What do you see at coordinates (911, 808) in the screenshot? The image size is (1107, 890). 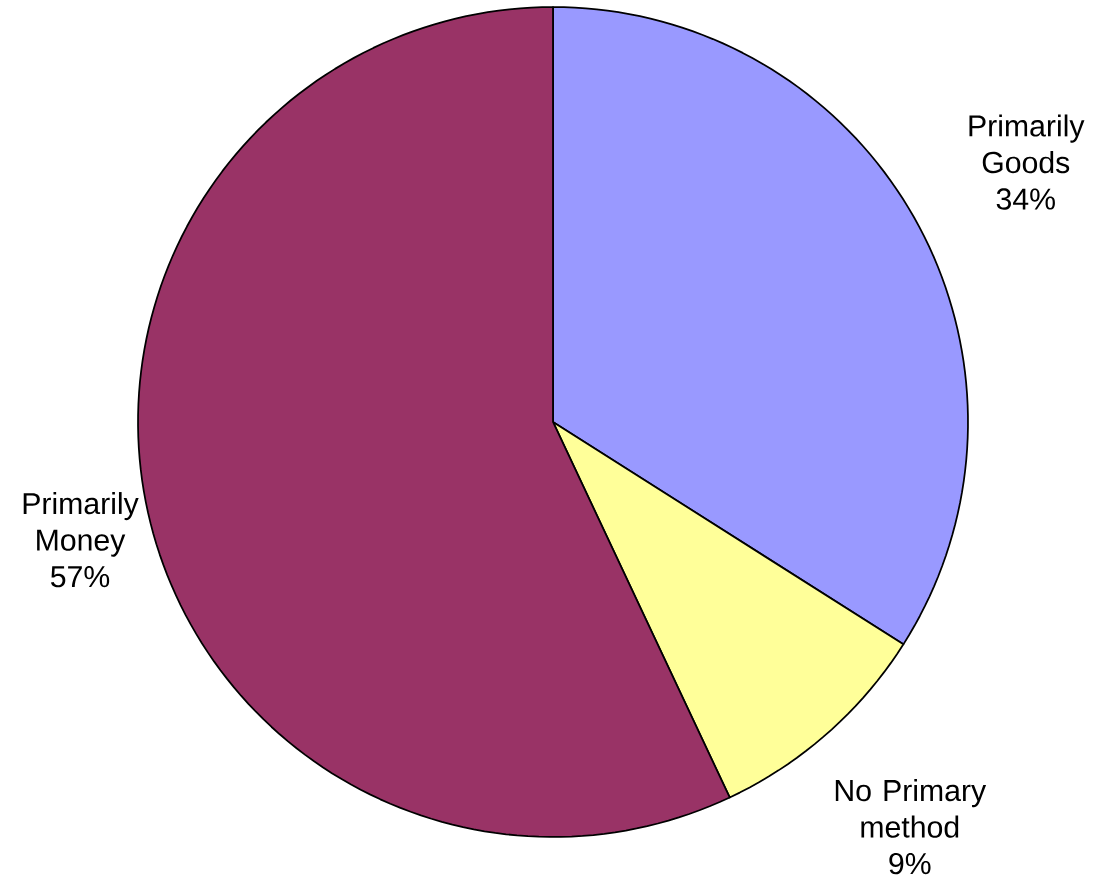 I see `slice-label: No Primary method` at bounding box center [911, 808].